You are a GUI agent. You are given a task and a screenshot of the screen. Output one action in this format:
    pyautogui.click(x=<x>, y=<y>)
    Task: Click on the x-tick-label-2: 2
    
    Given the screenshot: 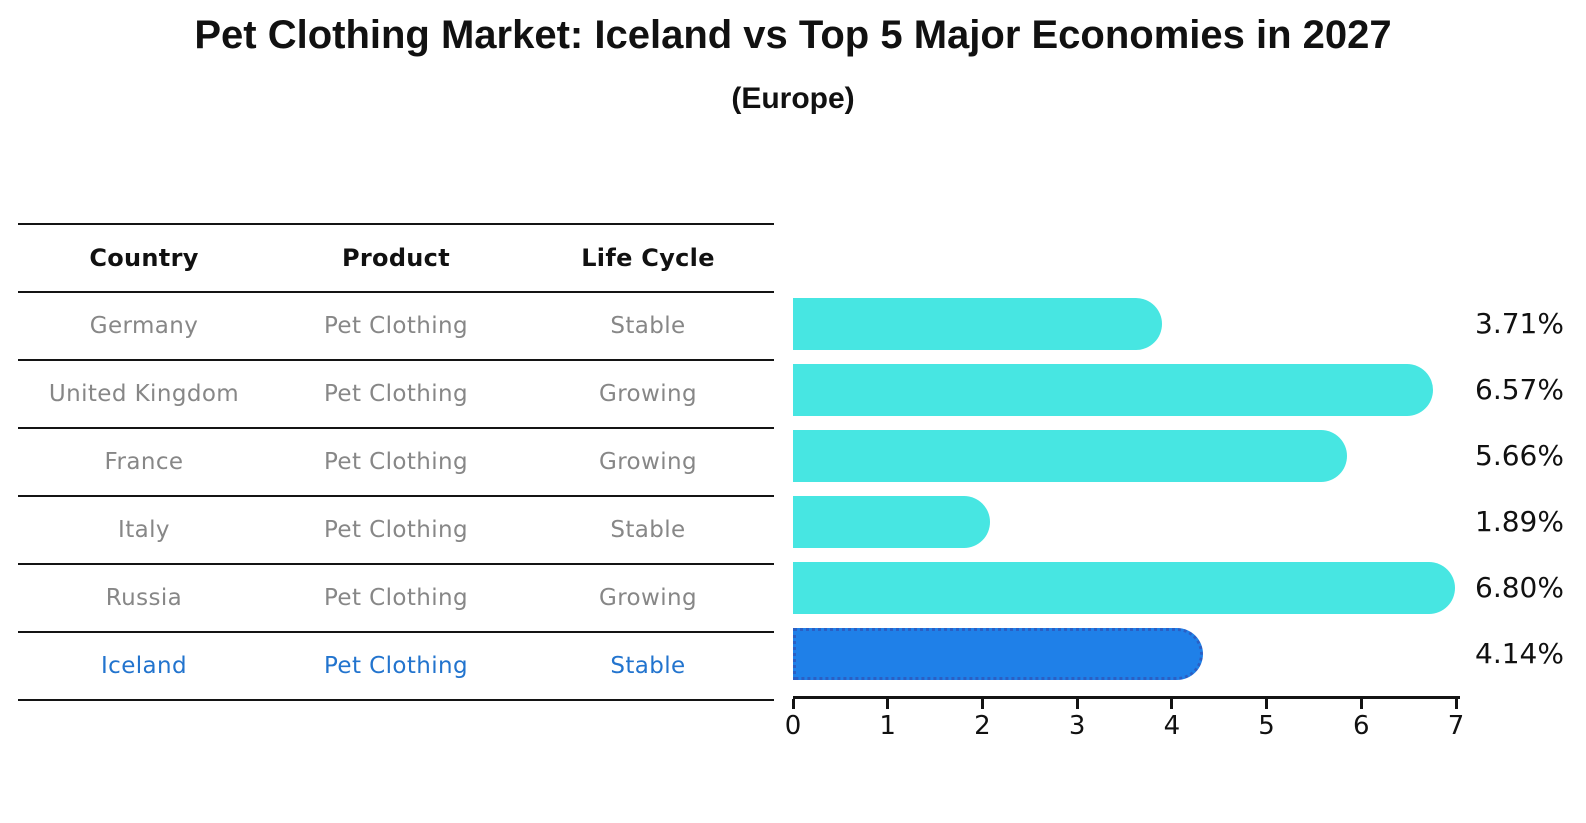 What is the action you would take?
    pyautogui.click(x=982, y=726)
    